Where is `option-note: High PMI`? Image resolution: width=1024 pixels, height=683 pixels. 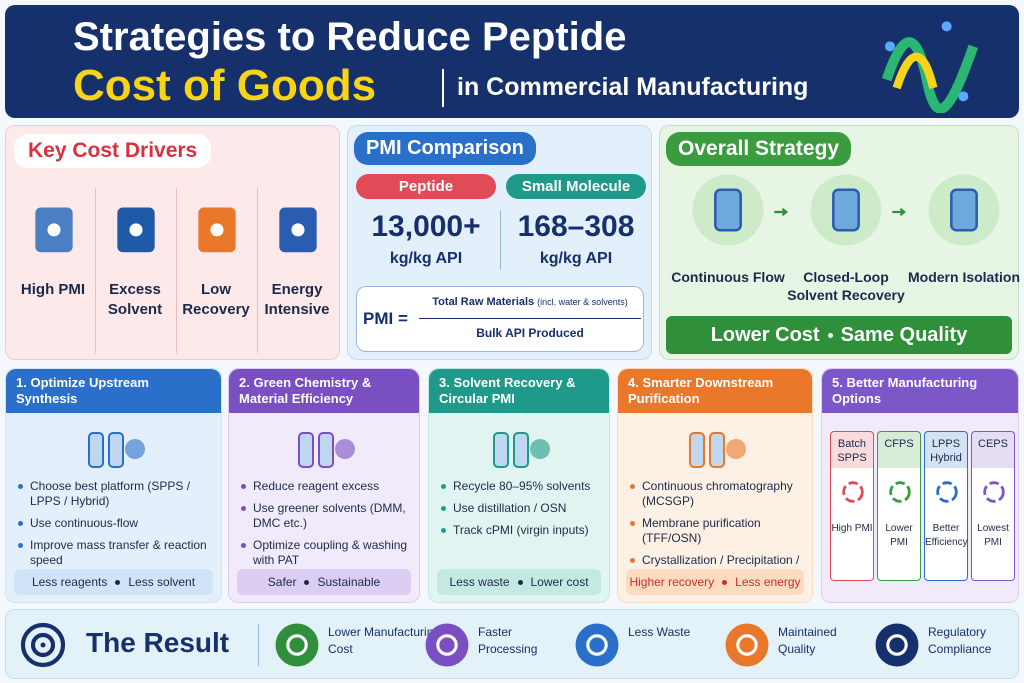
option-note: High PMI is located at coordinates (852, 528).